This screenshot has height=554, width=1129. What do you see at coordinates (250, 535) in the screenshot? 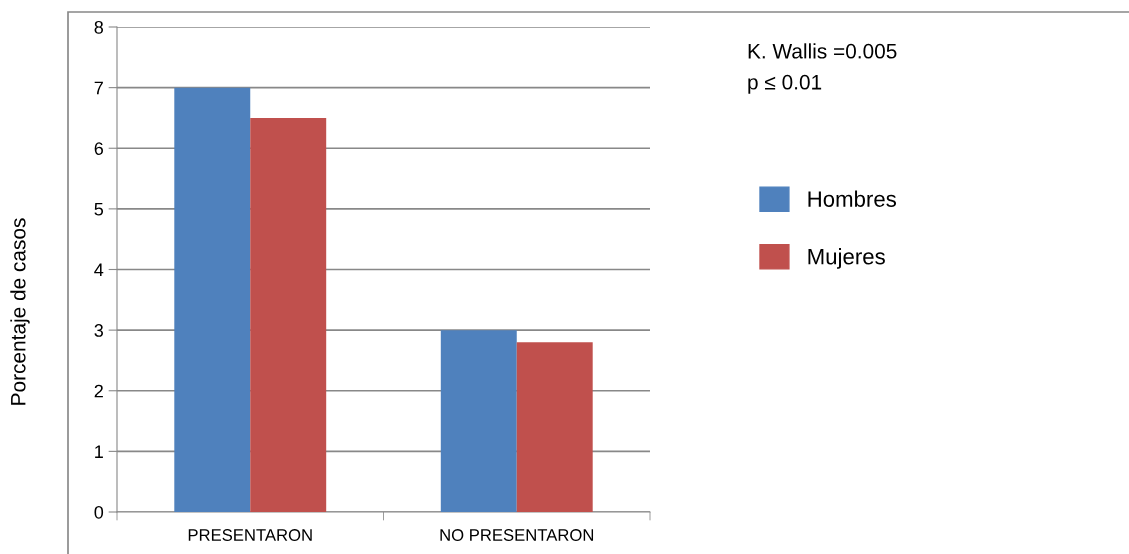
I see `x-tick-label: PRESENTARON` at bounding box center [250, 535].